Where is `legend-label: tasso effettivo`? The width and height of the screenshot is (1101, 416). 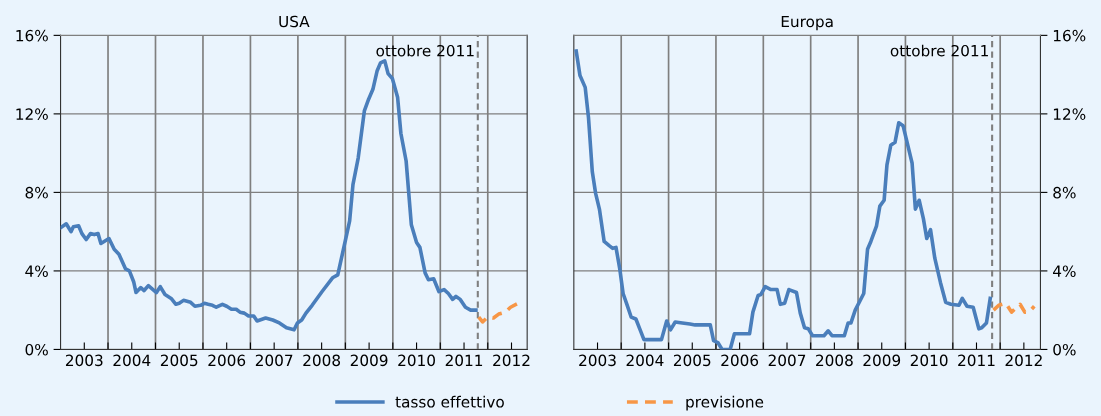 legend-label: tasso effettivo is located at coordinates (449, 401).